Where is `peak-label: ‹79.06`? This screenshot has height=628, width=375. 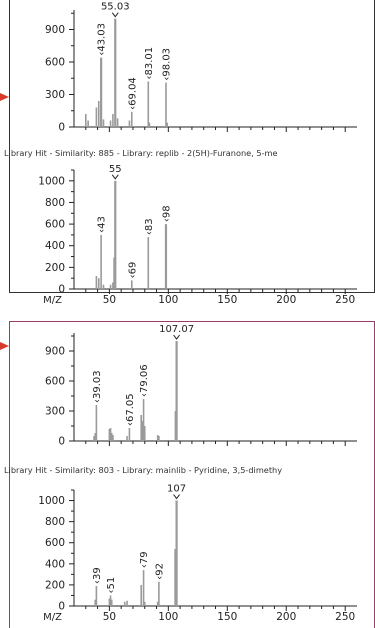
peak-label: ‹79.06 is located at coordinates (144, 380).